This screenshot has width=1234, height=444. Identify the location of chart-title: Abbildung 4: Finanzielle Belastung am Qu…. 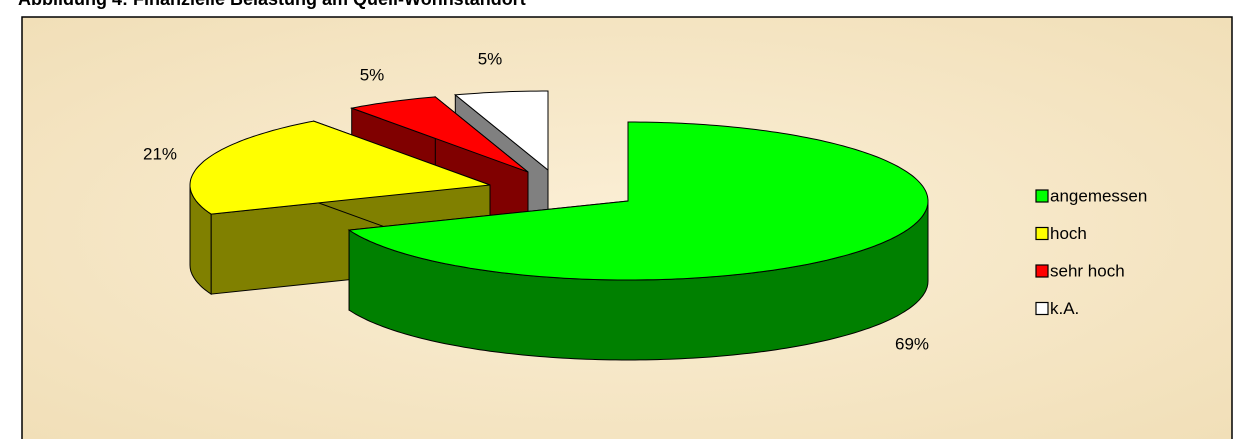
(272, 4).